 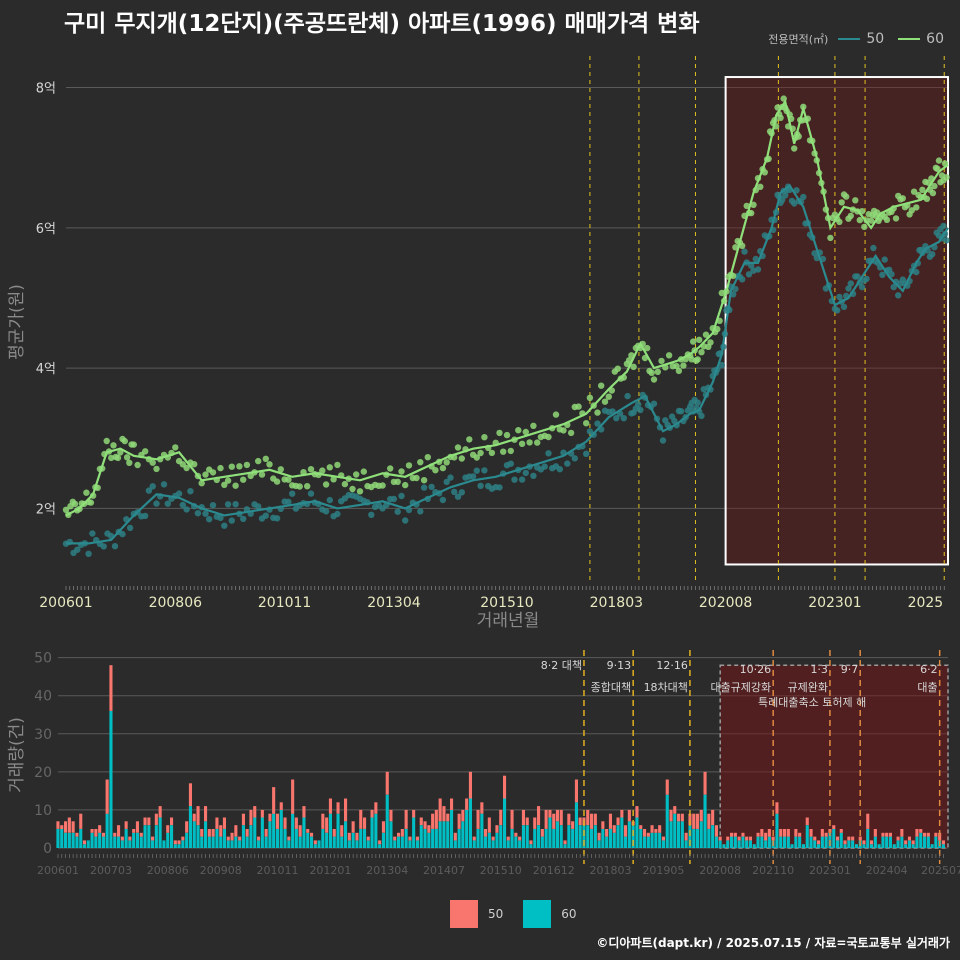 What do you see at coordinates (394, 603) in the screenshot?
I see `price-x-tick-label: 201304` at bounding box center [394, 603].